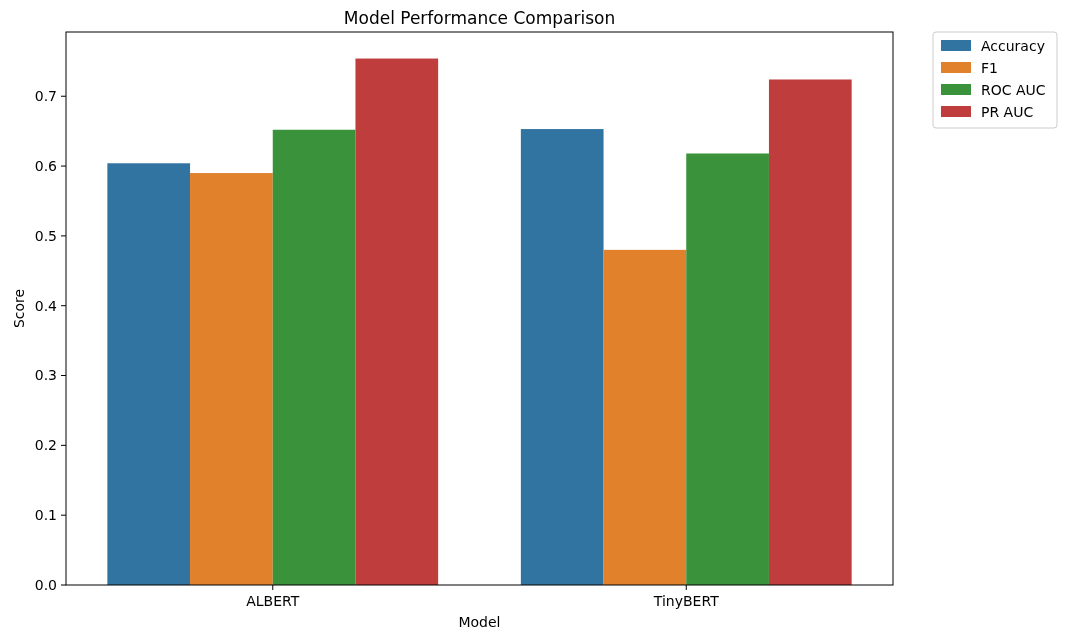  I want to click on y-tick-label: 0.6, so click(46, 165).